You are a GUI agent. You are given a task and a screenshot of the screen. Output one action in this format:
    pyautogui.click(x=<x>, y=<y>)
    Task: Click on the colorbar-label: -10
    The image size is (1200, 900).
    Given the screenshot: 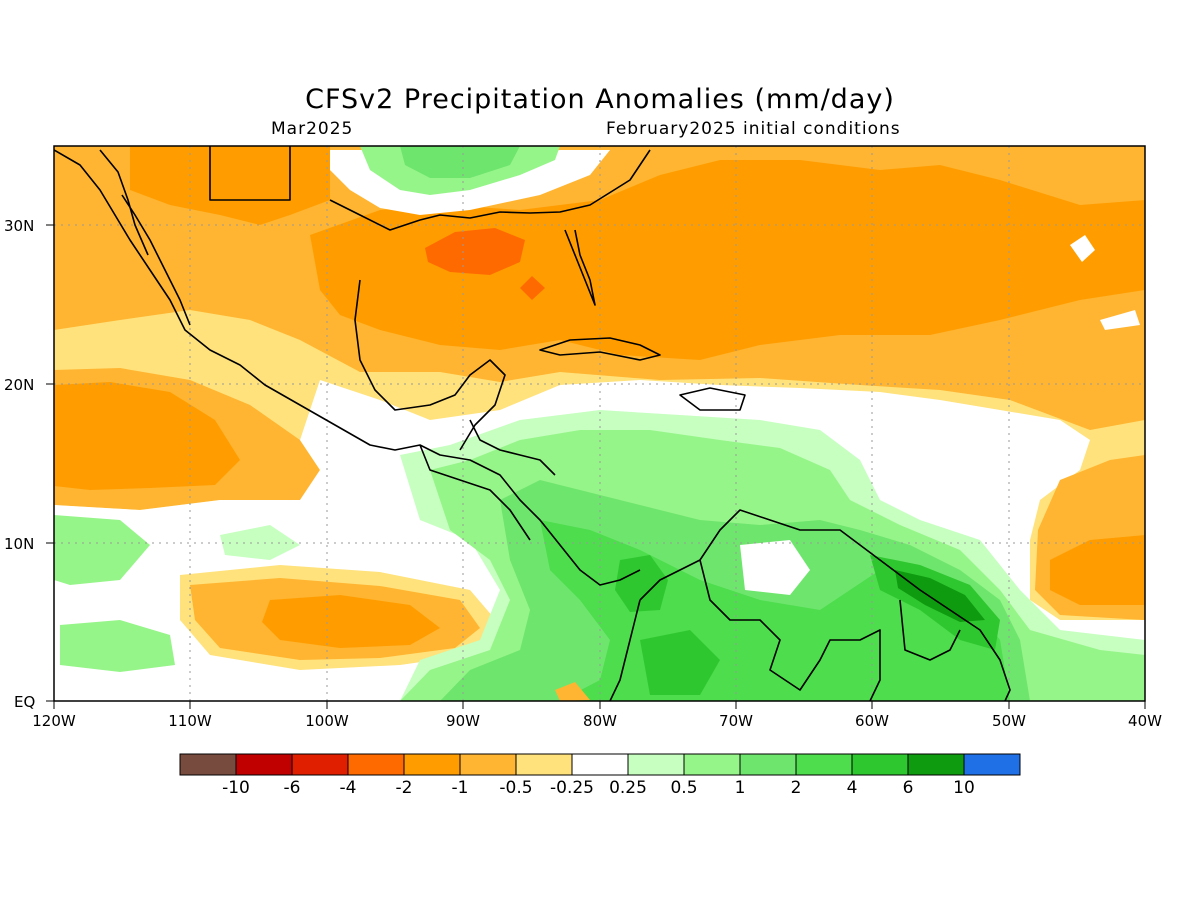 What is the action you would take?
    pyautogui.click(x=236, y=788)
    